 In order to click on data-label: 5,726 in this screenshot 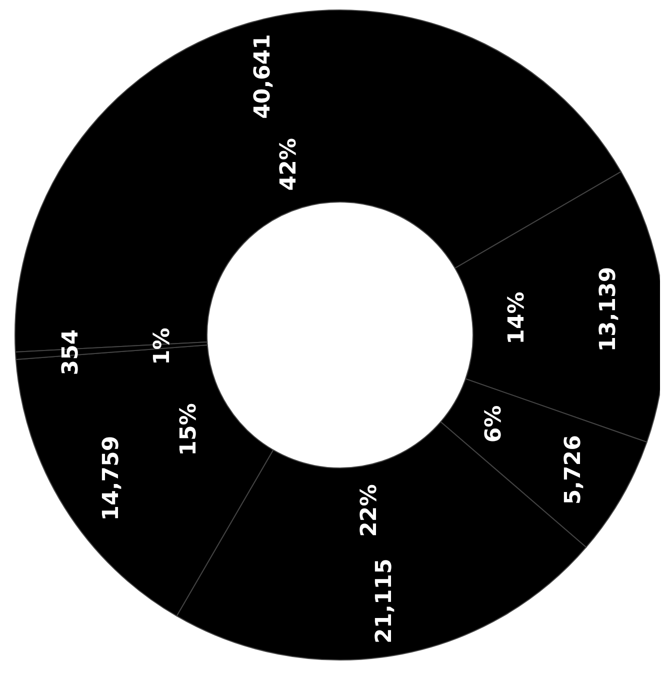, I will do `click(573, 470)`.